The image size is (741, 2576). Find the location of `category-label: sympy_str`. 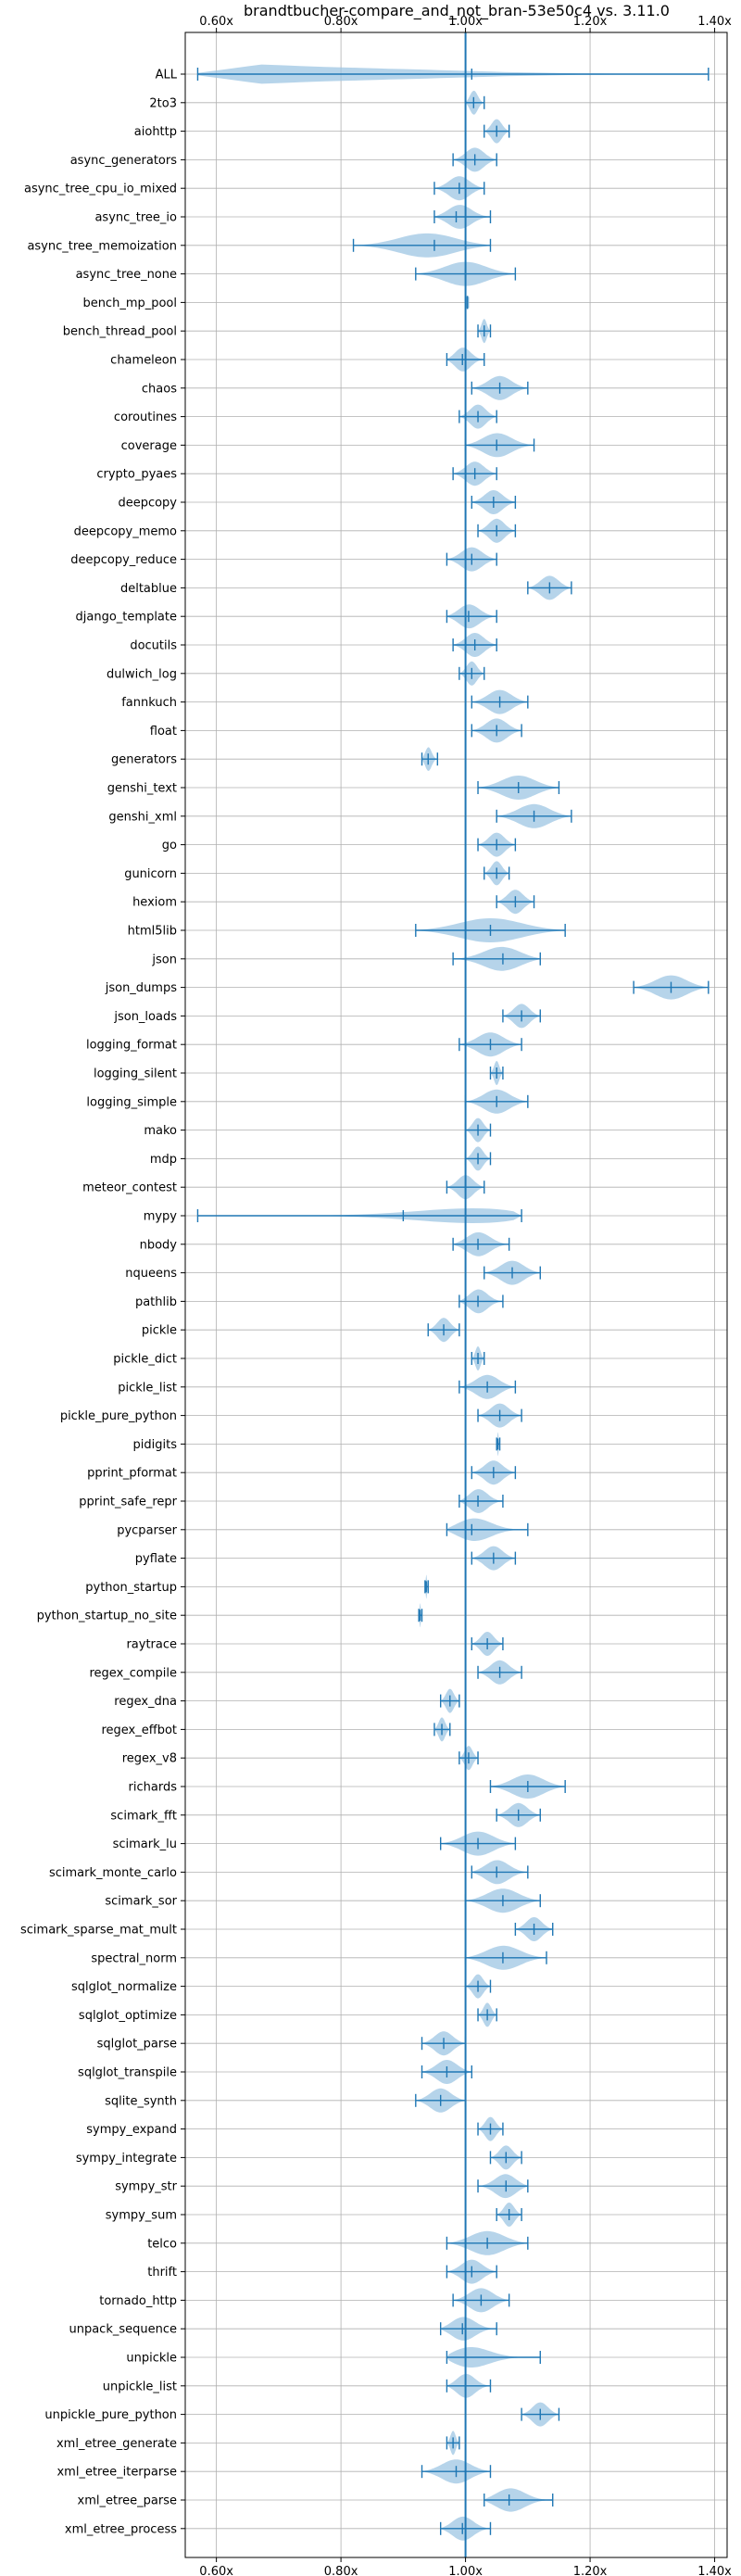

category-label: sympy_str is located at coordinates (146, 2187).